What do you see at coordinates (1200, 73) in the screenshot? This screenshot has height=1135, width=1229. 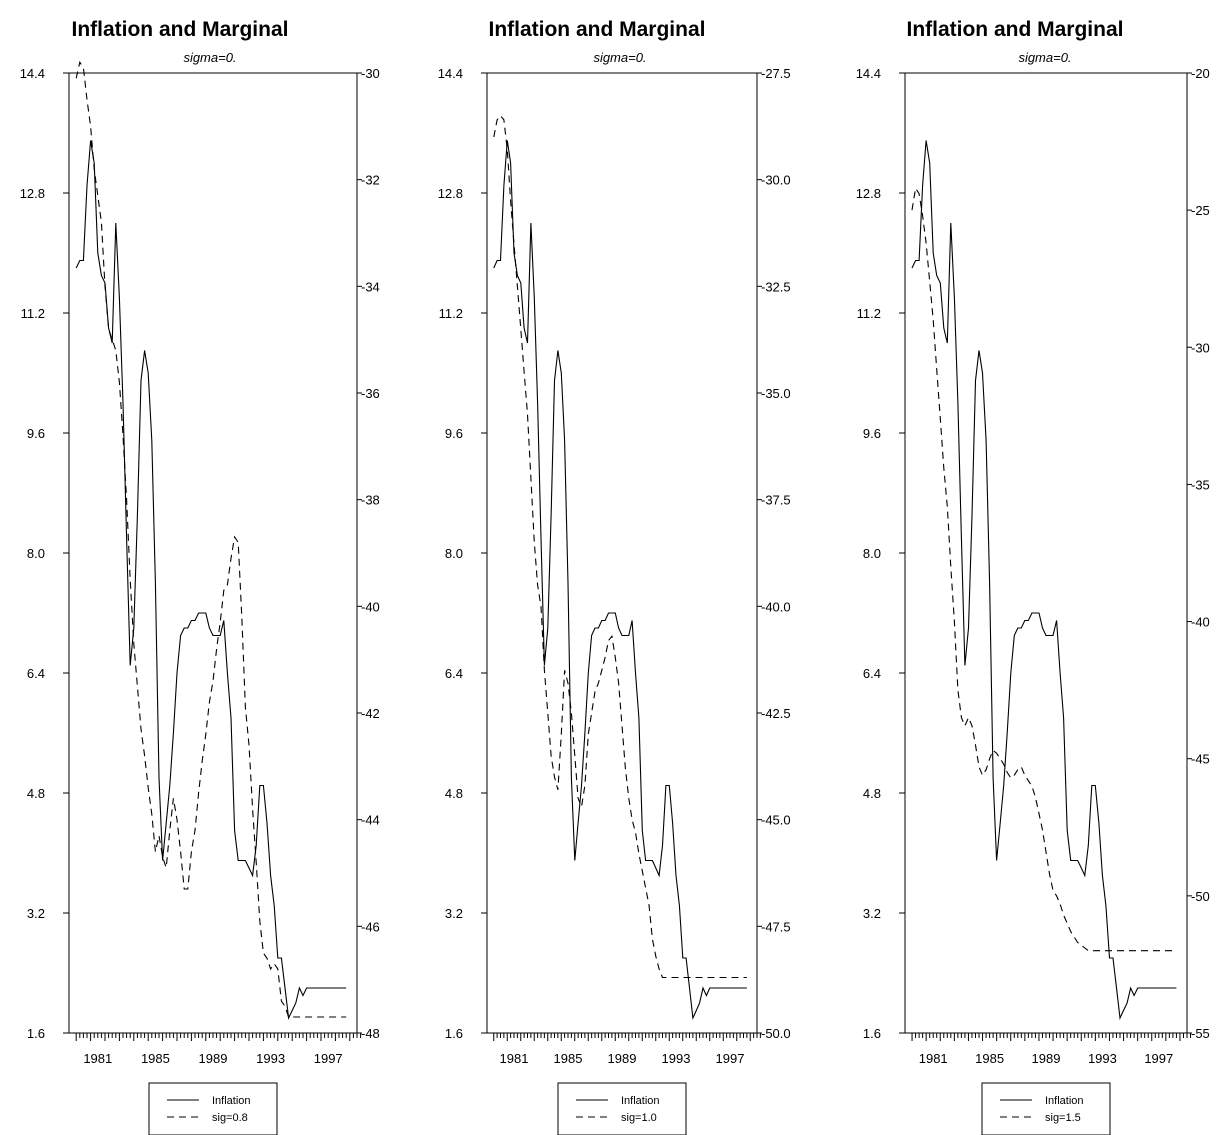 I see `right-tick-label: -20` at bounding box center [1200, 73].